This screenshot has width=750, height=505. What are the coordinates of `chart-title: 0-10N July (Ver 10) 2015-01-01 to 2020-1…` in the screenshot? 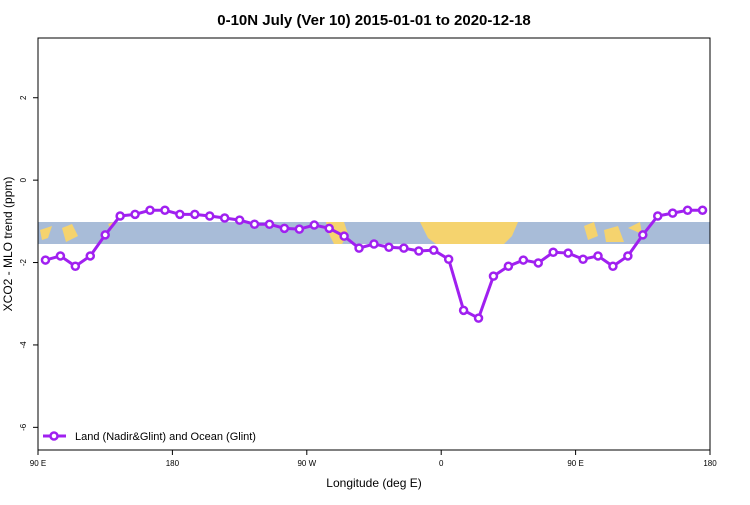 It's located at (374, 20).